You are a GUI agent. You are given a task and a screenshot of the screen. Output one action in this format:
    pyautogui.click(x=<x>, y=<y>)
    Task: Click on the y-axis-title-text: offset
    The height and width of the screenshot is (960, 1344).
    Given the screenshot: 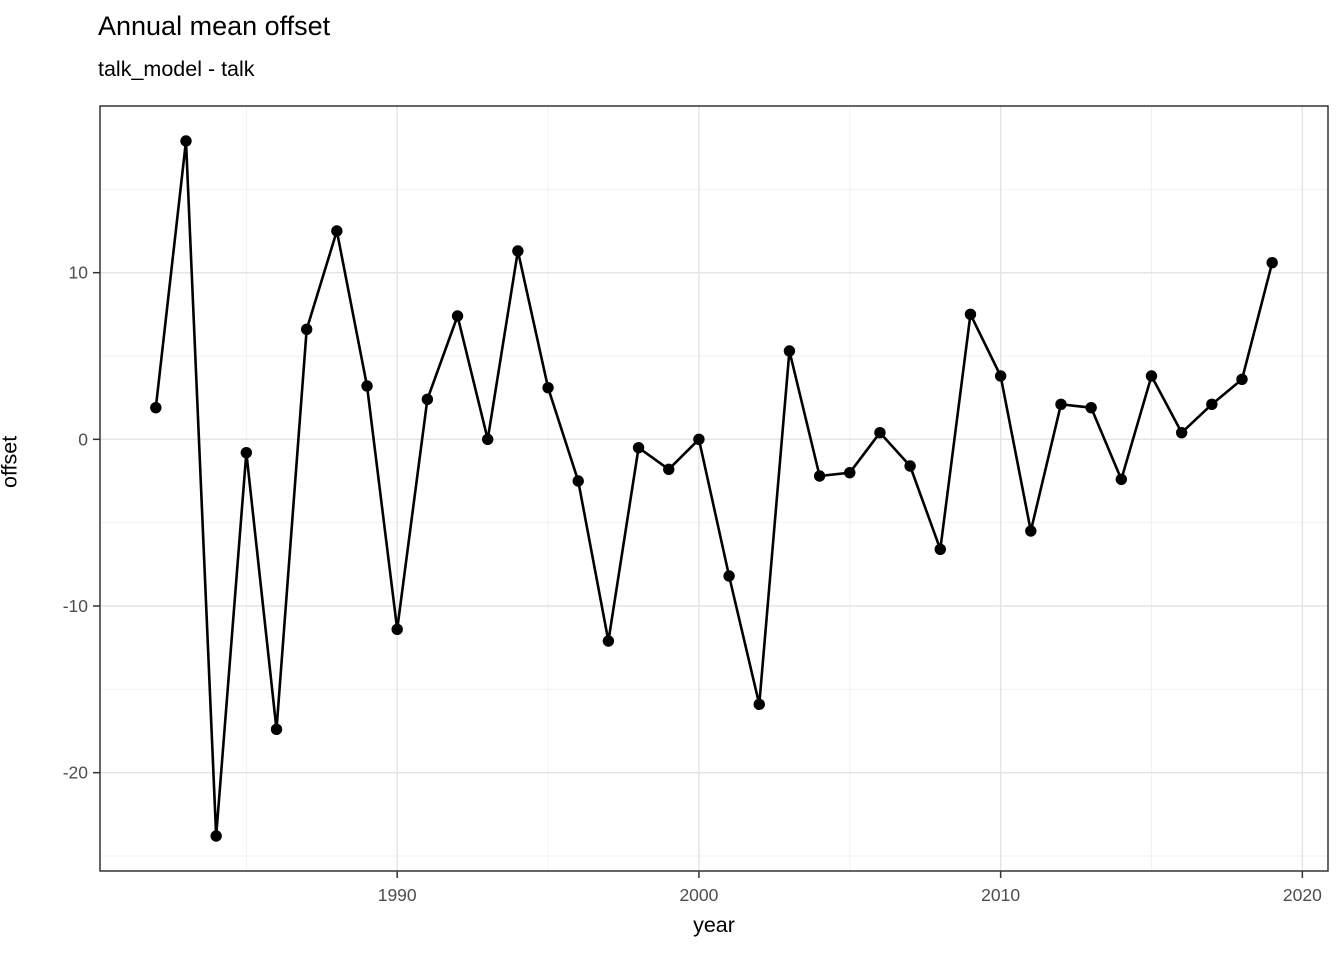 What is the action you would take?
    pyautogui.click(x=11, y=461)
    